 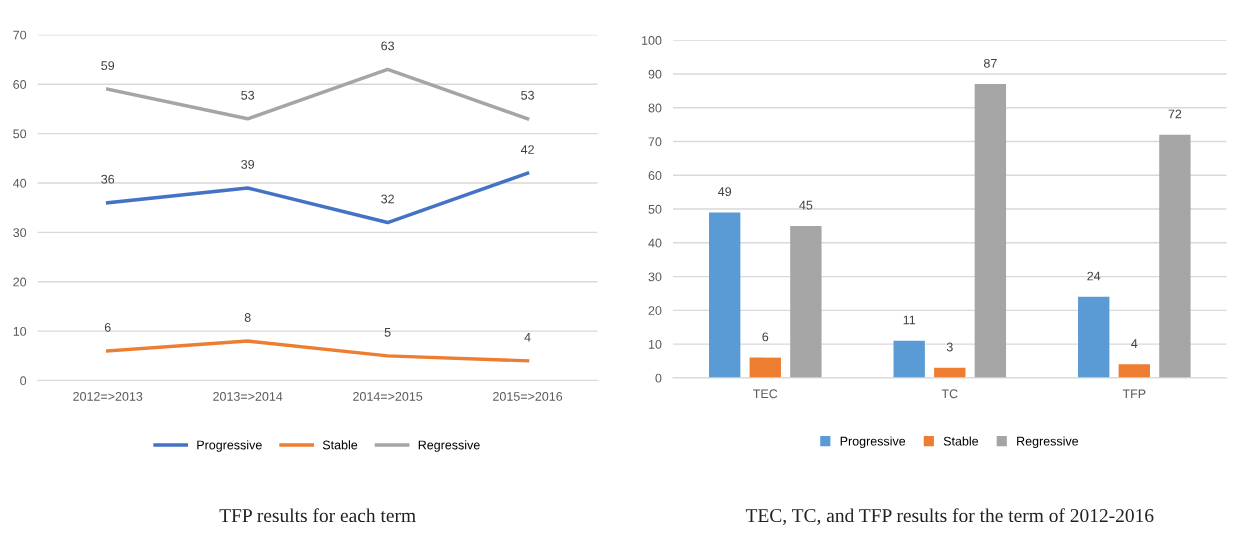 I want to click on data-label: 39, so click(x=248, y=164).